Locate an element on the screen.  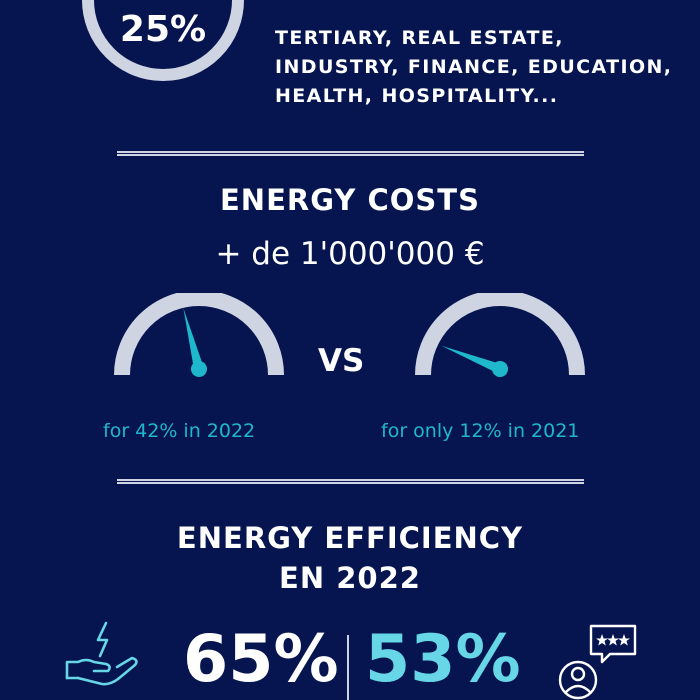
gauge-2021-caption: for only 12% in 2021 is located at coordinates (480, 431).